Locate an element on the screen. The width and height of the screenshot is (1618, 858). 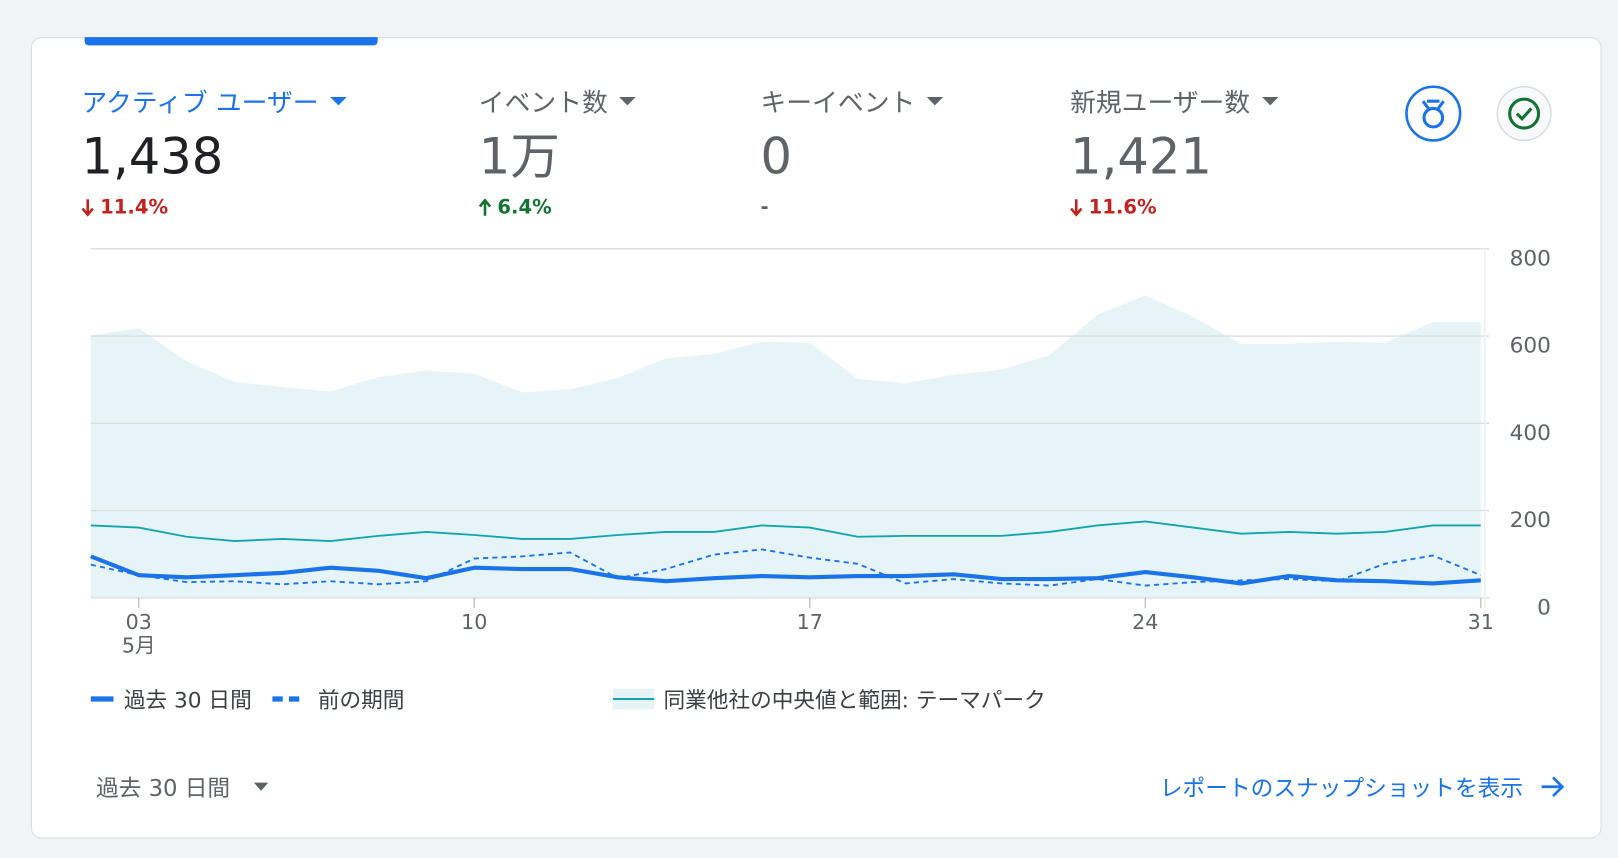
metric-name: アクティブ ユーザー is located at coordinates (200, 102).